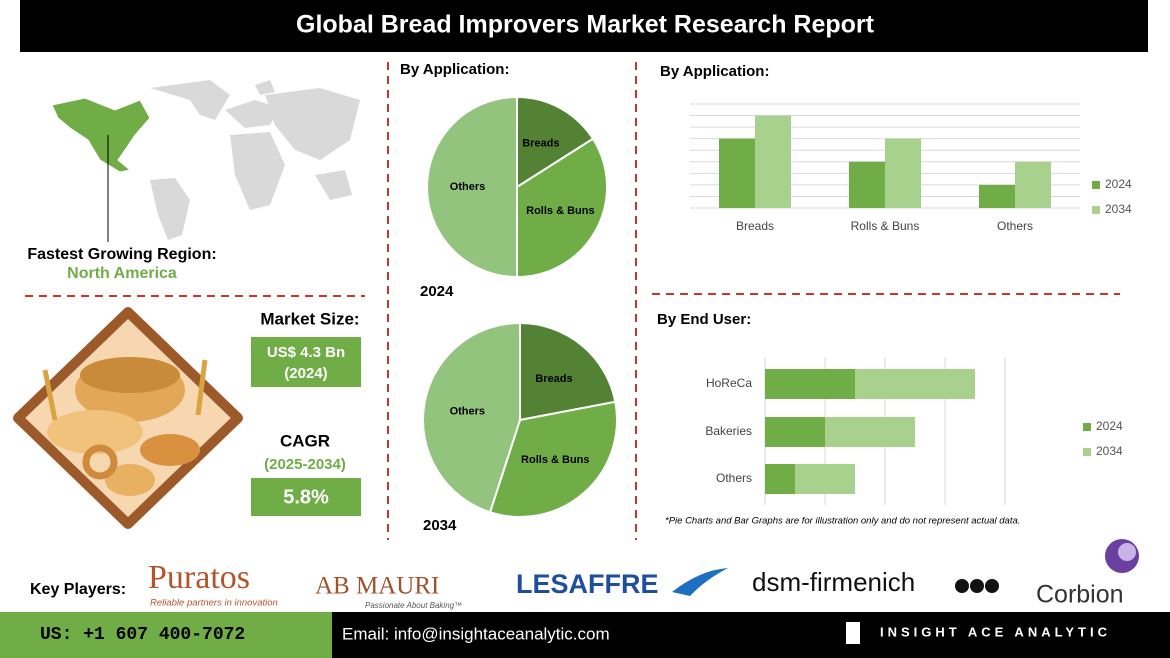  I want to click on company-logo: Corbion, so click(1080, 595).